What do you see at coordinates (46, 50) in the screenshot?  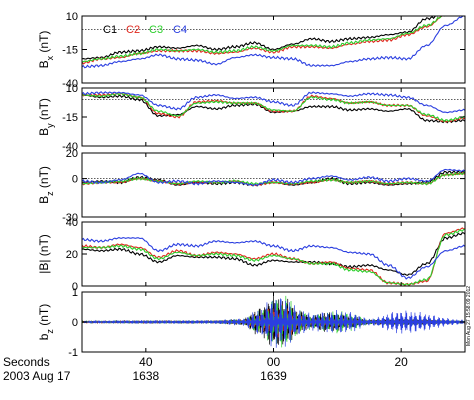 I see `y-axis-label-bx: Bx (nT)` at bounding box center [46, 50].